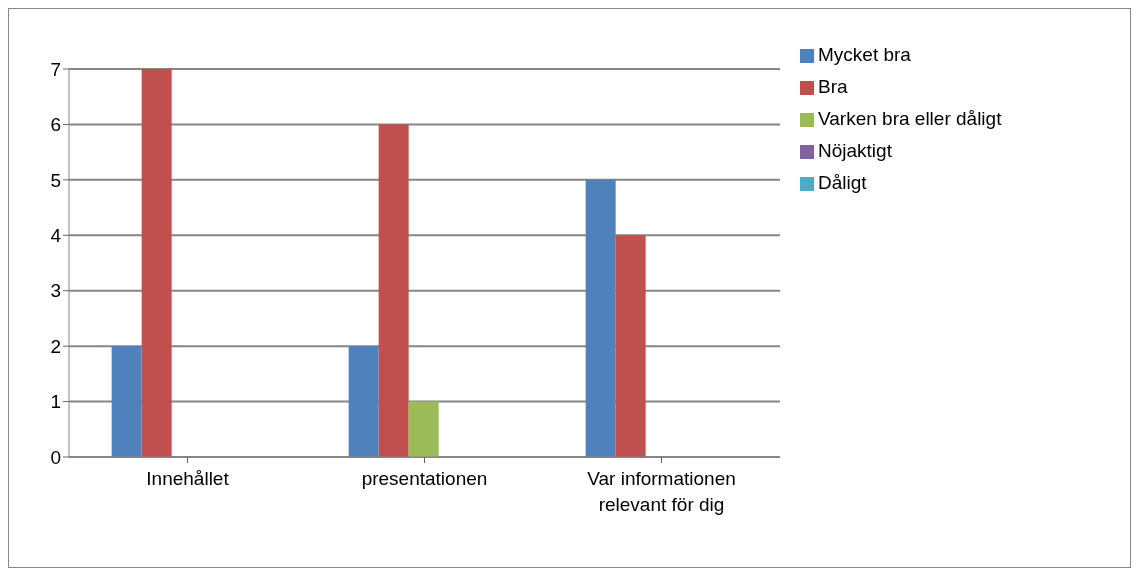 The image size is (1141, 578). What do you see at coordinates (188, 478) in the screenshot?
I see `x-tick-label: Innehållet` at bounding box center [188, 478].